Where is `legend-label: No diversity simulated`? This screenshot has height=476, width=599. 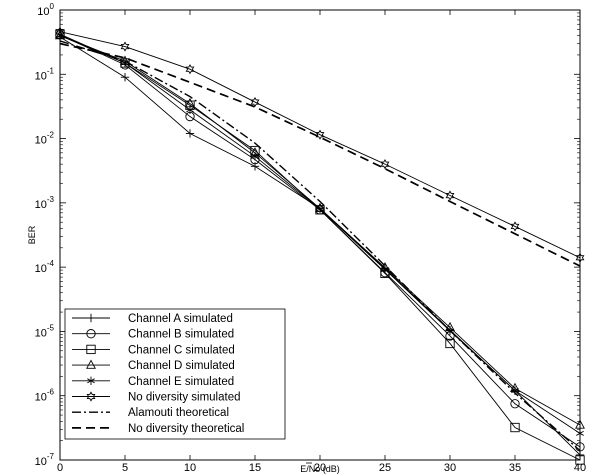
legend-label: No diversity simulated is located at coordinates (184, 398).